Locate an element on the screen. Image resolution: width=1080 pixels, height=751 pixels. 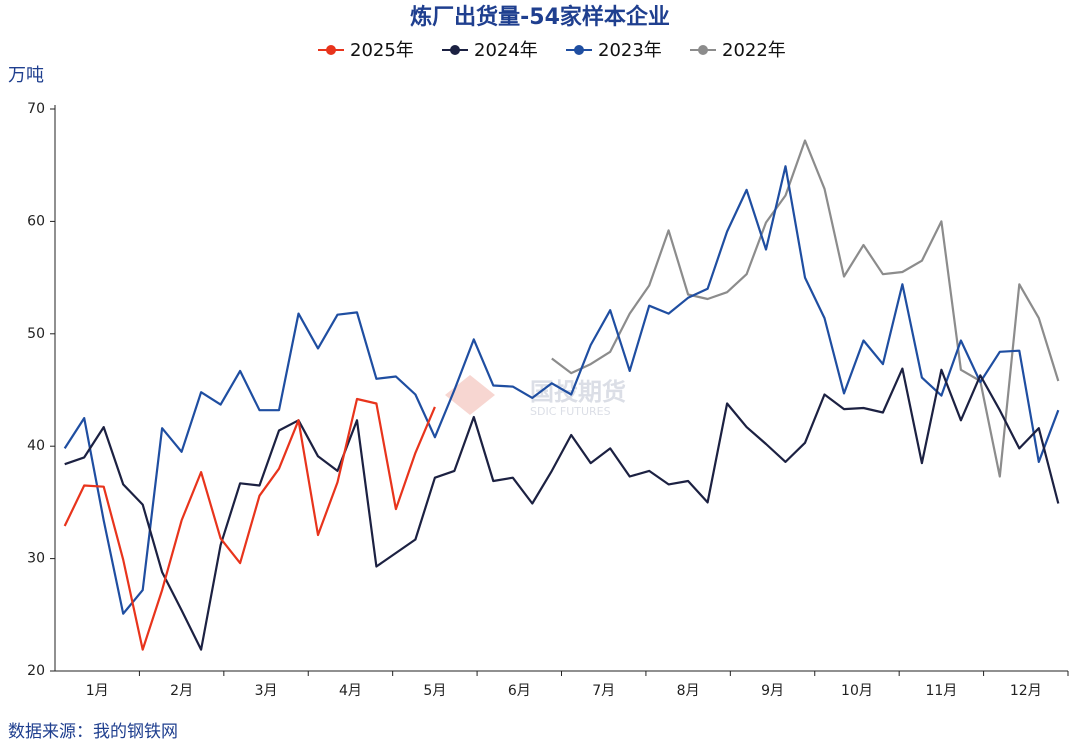
legend-label: 2023年 is located at coordinates (630, 50).